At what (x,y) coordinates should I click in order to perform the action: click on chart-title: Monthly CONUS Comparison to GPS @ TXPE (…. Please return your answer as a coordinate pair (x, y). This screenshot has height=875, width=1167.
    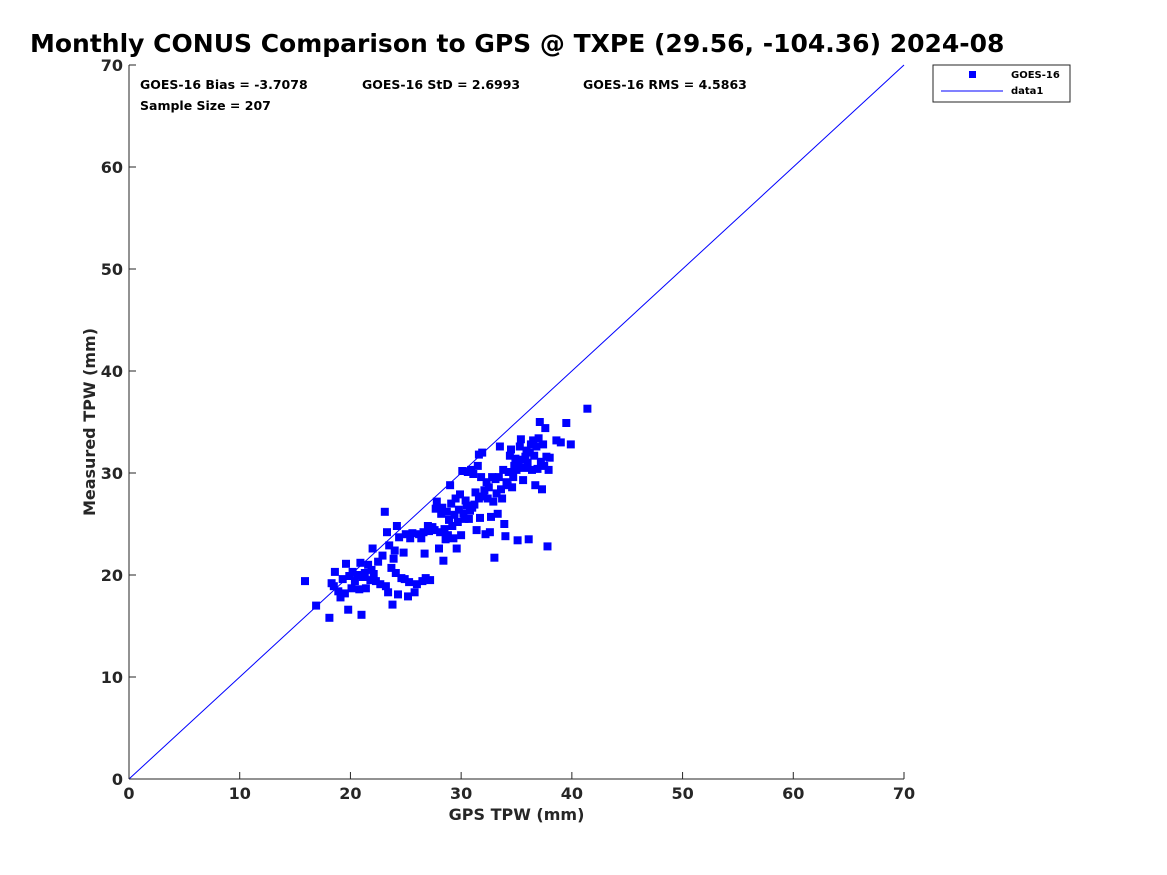
    Looking at the image, I should click on (517, 43).